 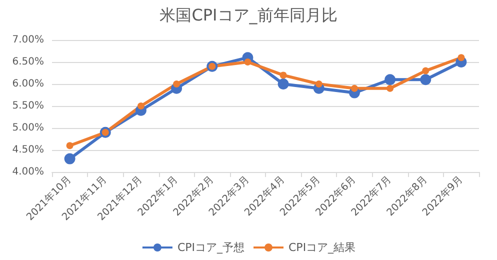 I want to click on legend-label: CPIコア_結果, so click(x=322, y=247).